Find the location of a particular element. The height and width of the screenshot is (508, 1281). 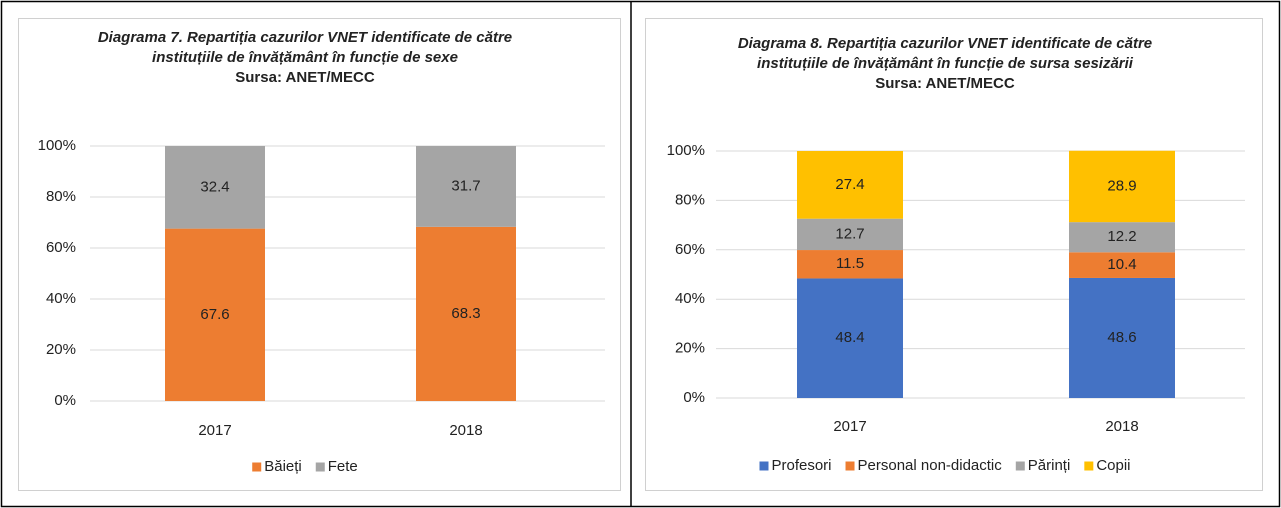

data-label: 12.2 is located at coordinates (1121, 236).